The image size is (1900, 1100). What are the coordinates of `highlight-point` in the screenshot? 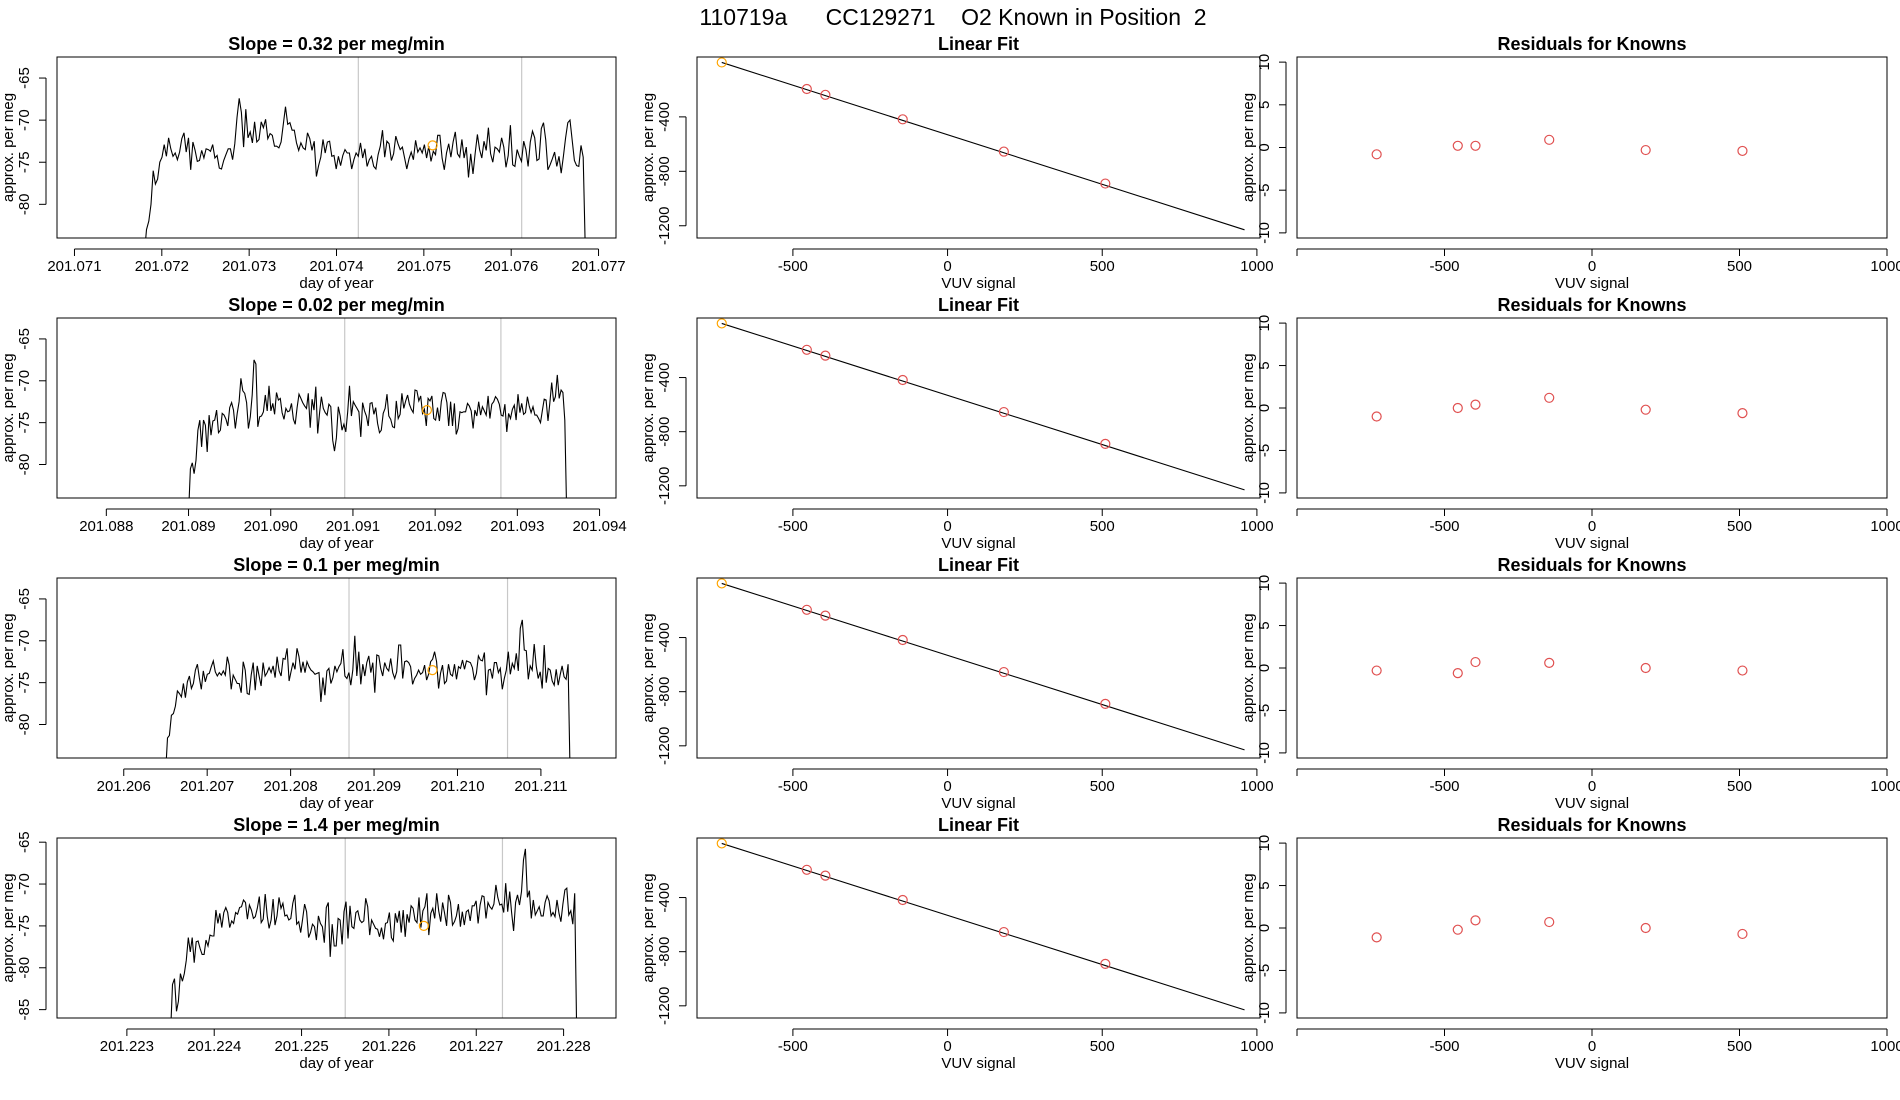 It's located at (423, 926).